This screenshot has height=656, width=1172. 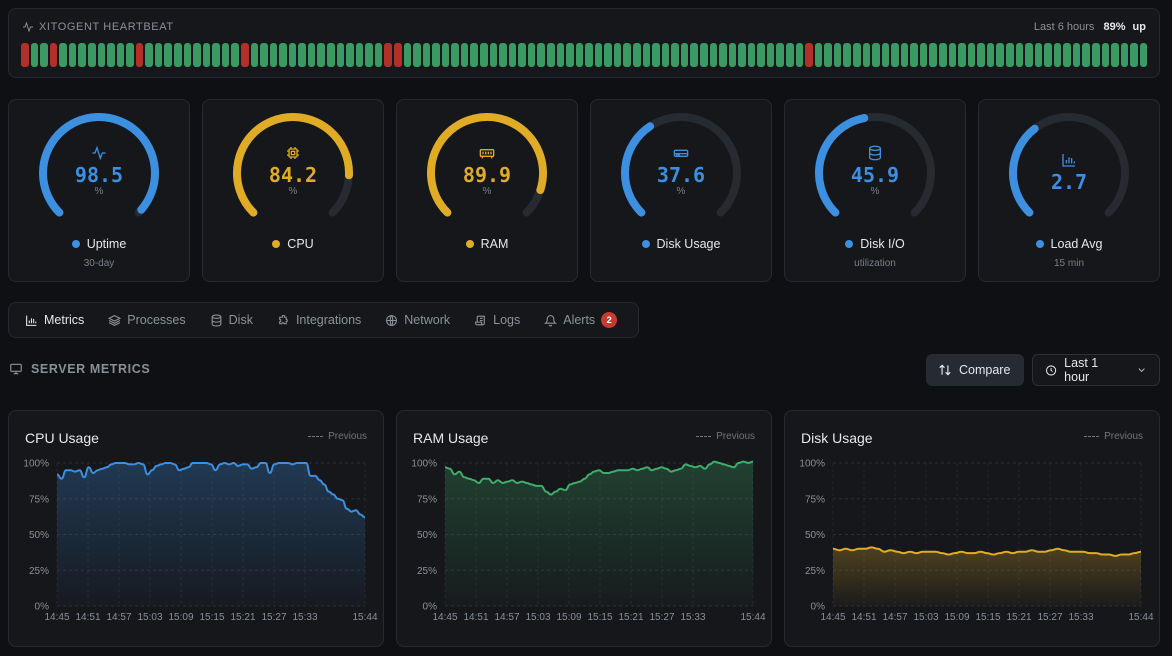 What do you see at coordinates (975, 370) in the screenshot?
I see `compare-button: Compare` at bounding box center [975, 370].